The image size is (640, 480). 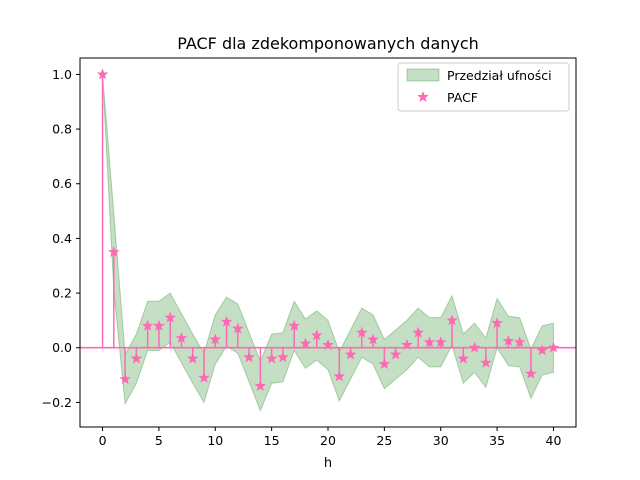 I want to click on legend-band-swatch, so click(x=423, y=75).